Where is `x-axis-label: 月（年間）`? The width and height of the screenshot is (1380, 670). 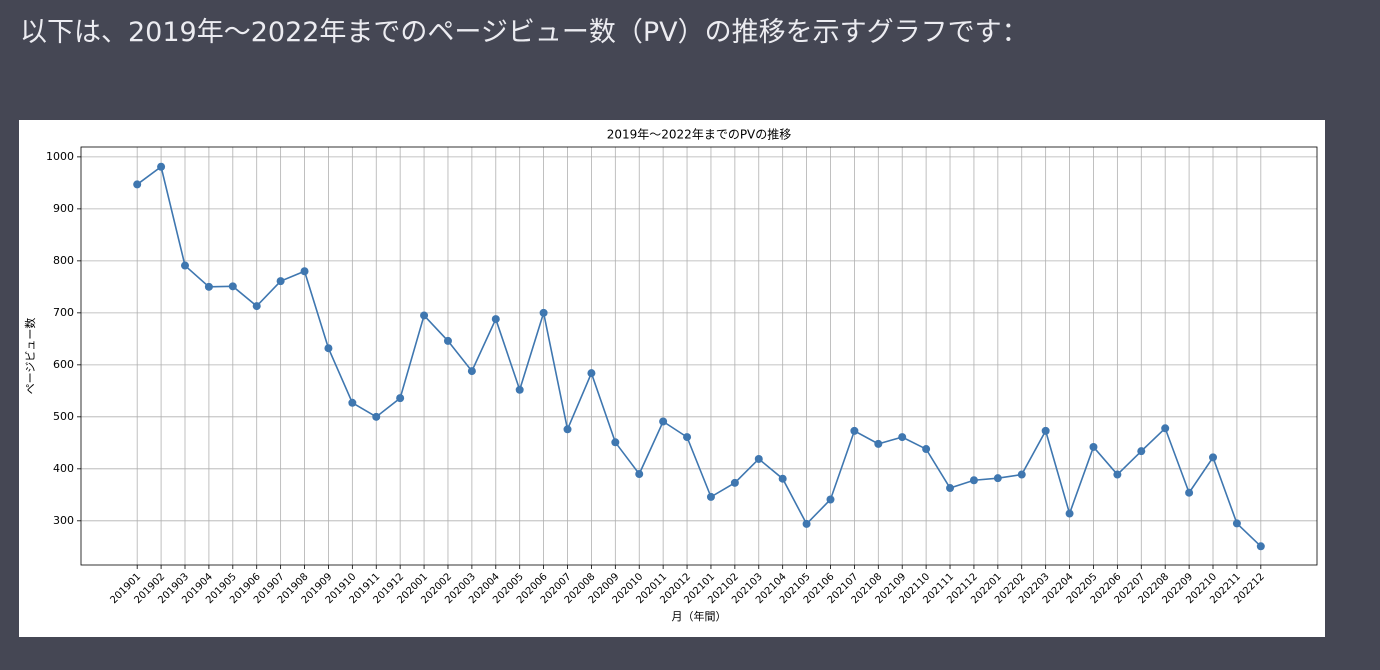
x-axis-label: 月（年間） is located at coordinates (699, 616).